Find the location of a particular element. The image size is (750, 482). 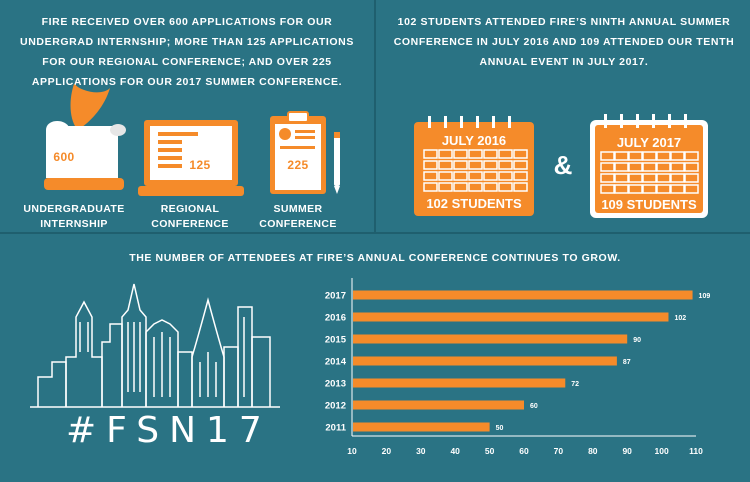

data-label-2015: 90 is located at coordinates (637, 340).